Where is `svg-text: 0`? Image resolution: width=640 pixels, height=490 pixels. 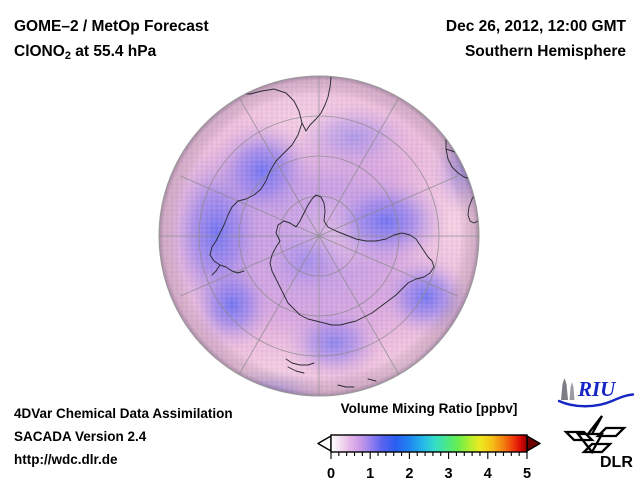
svg-text: 0 is located at coordinates (331, 474).